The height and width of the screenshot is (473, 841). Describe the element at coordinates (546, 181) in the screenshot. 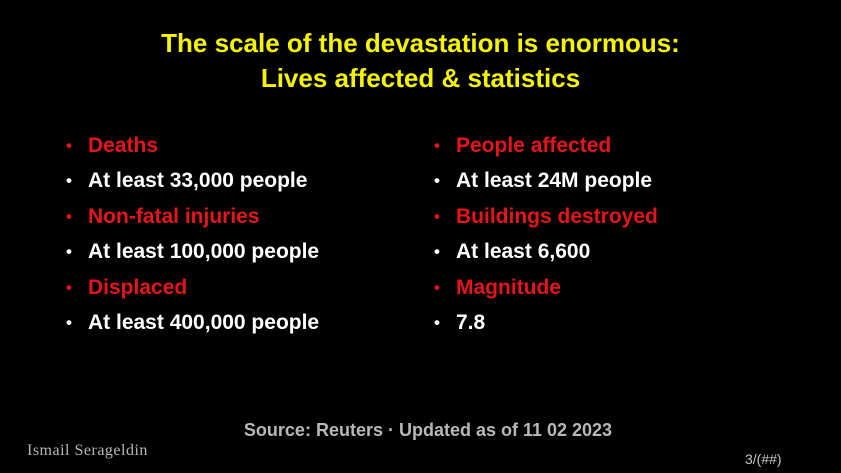

I see `stat-value: At least 24M people` at that location.